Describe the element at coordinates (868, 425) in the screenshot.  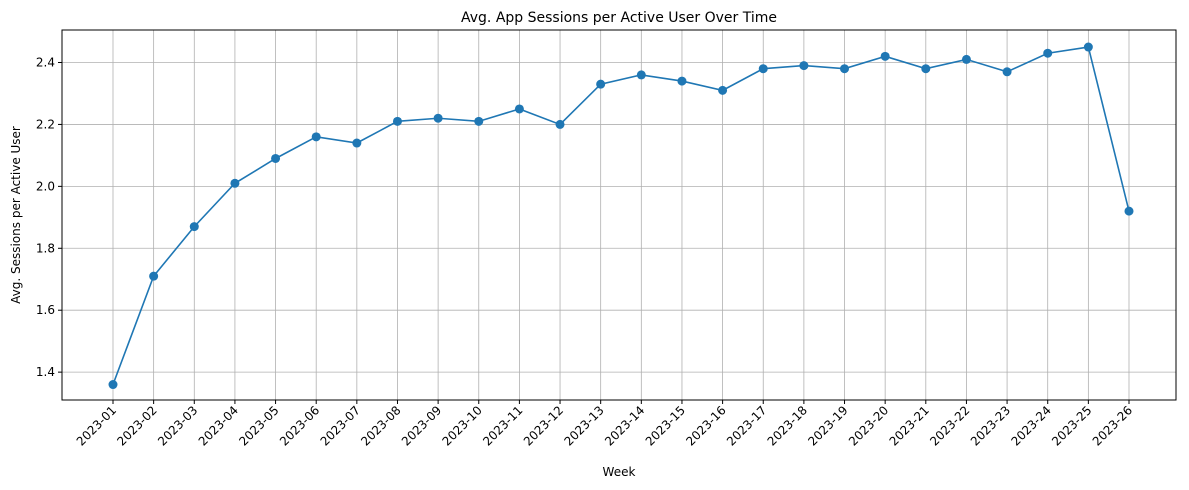
I see `x-tick-label: 2023-20` at that location.